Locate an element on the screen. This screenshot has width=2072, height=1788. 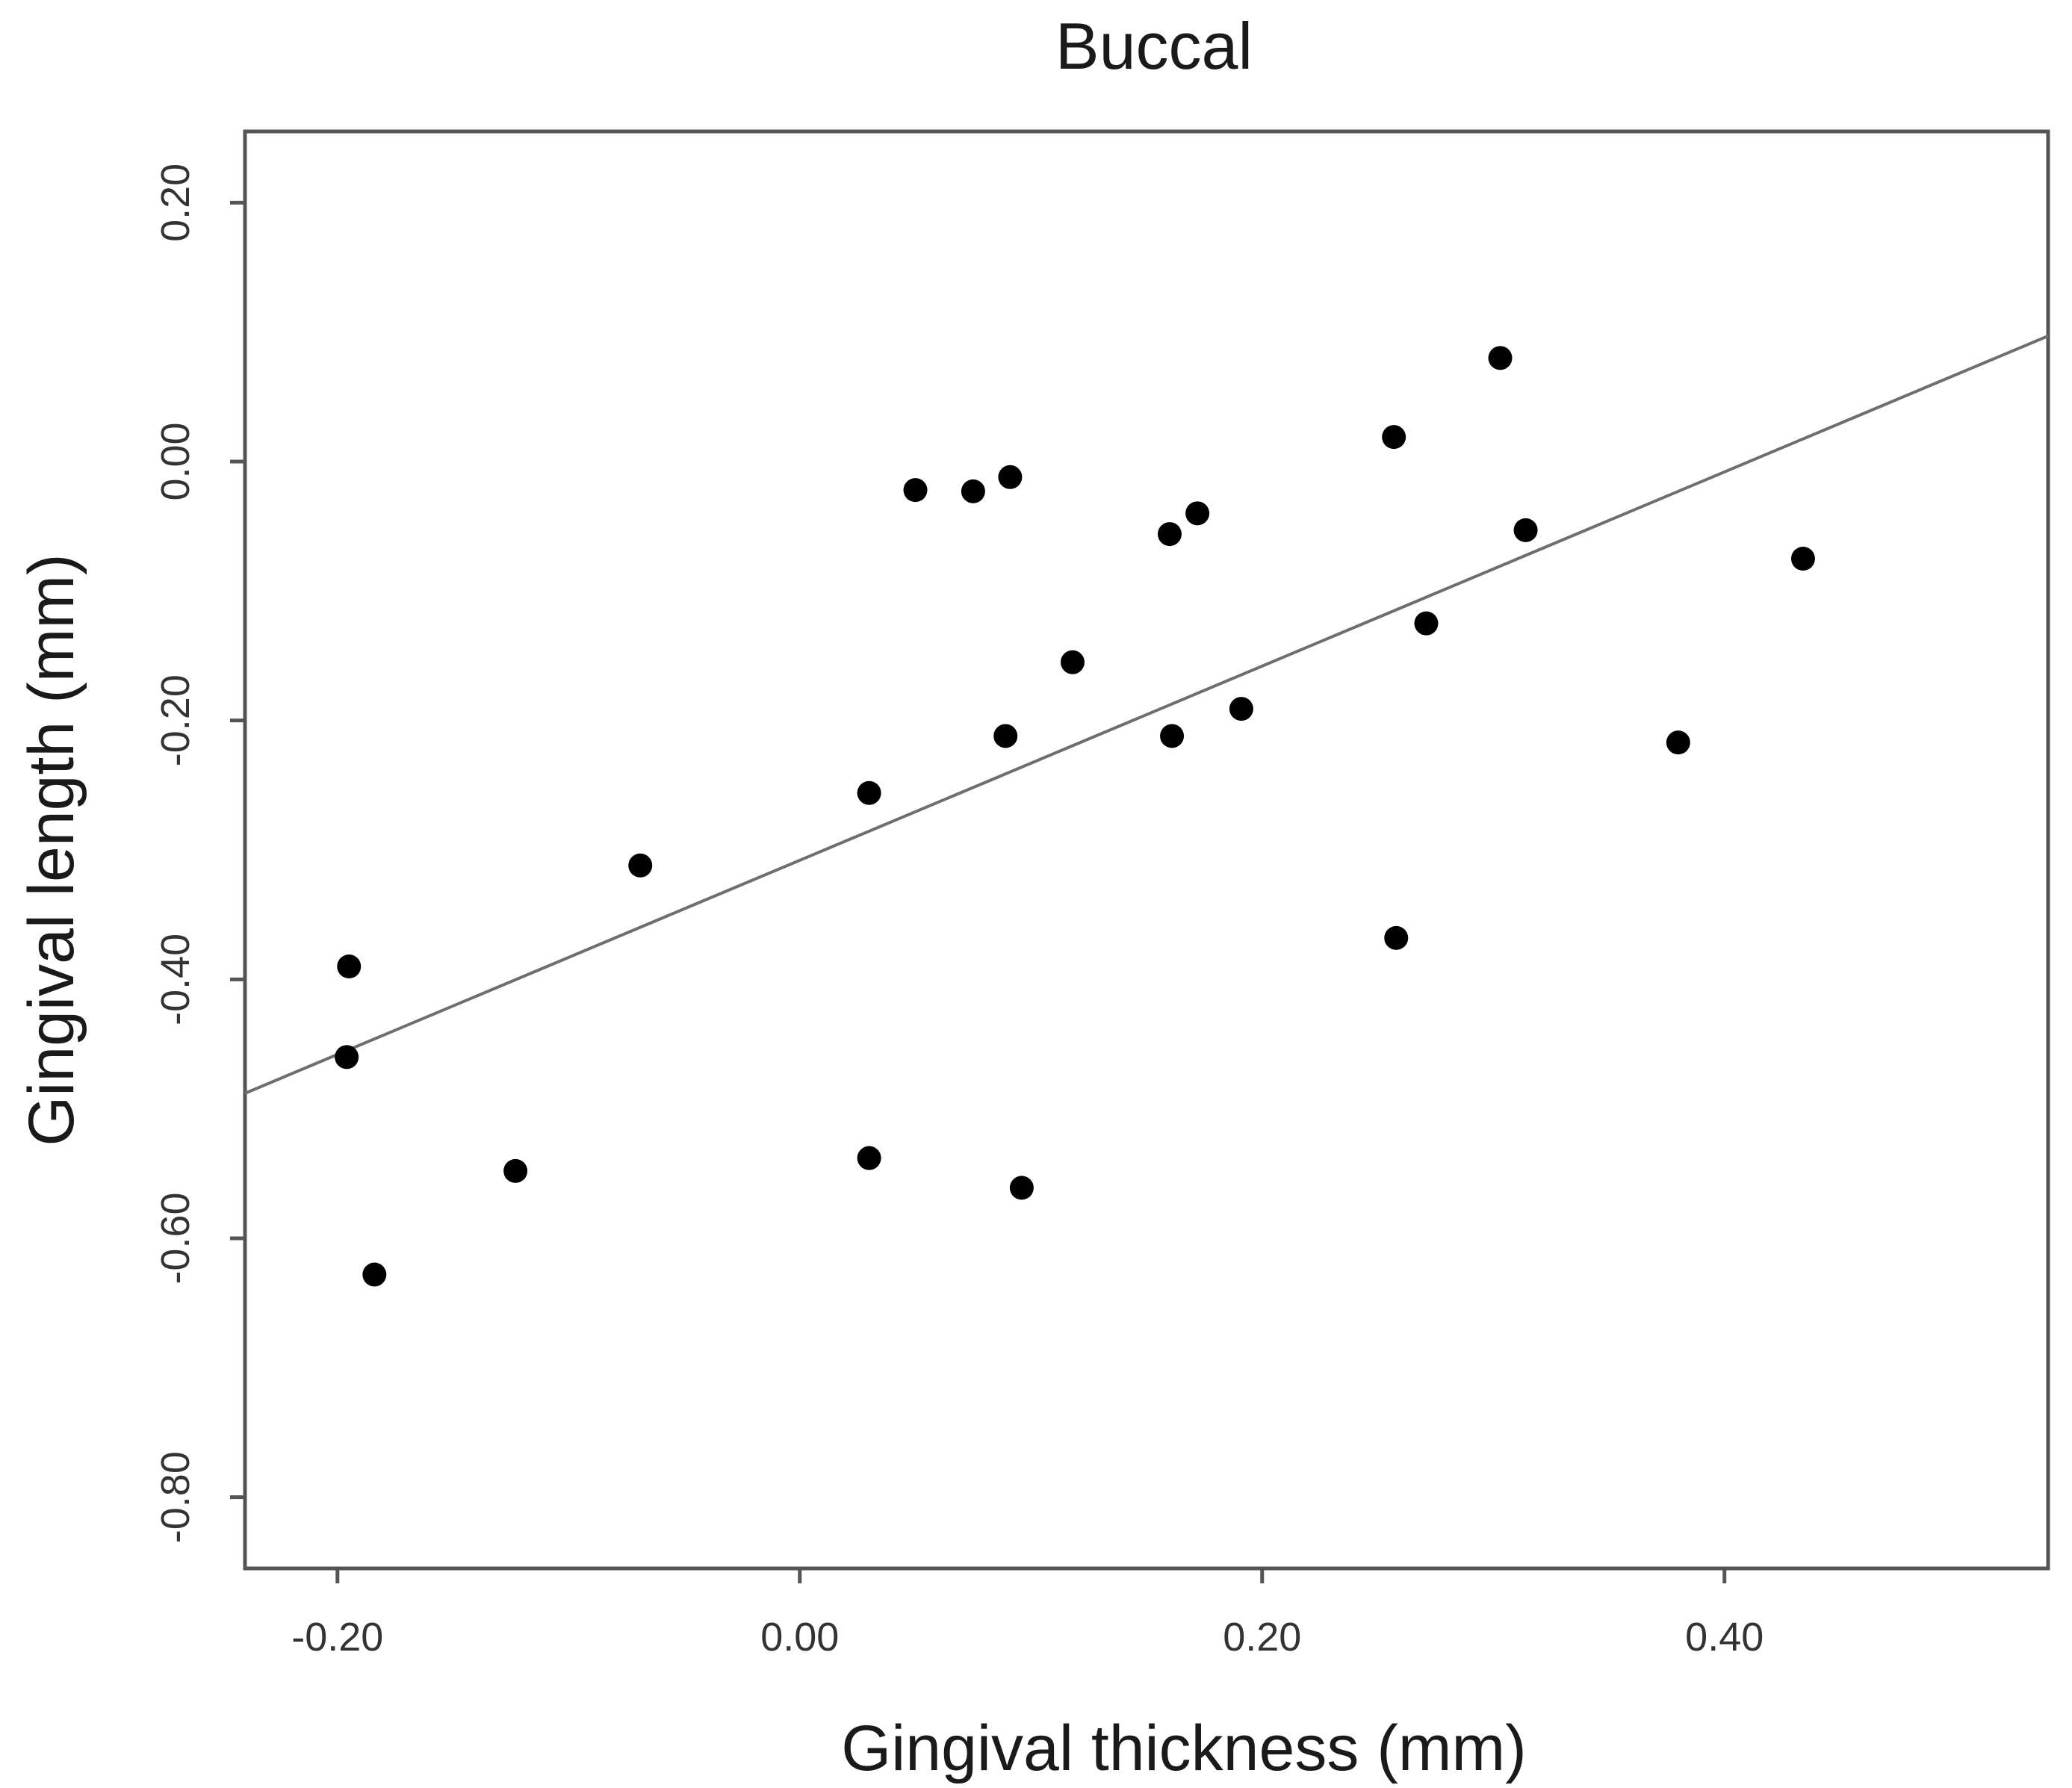
x-axis-label: Gingival thickness (mm) is located at coordinates (1184, 1748).